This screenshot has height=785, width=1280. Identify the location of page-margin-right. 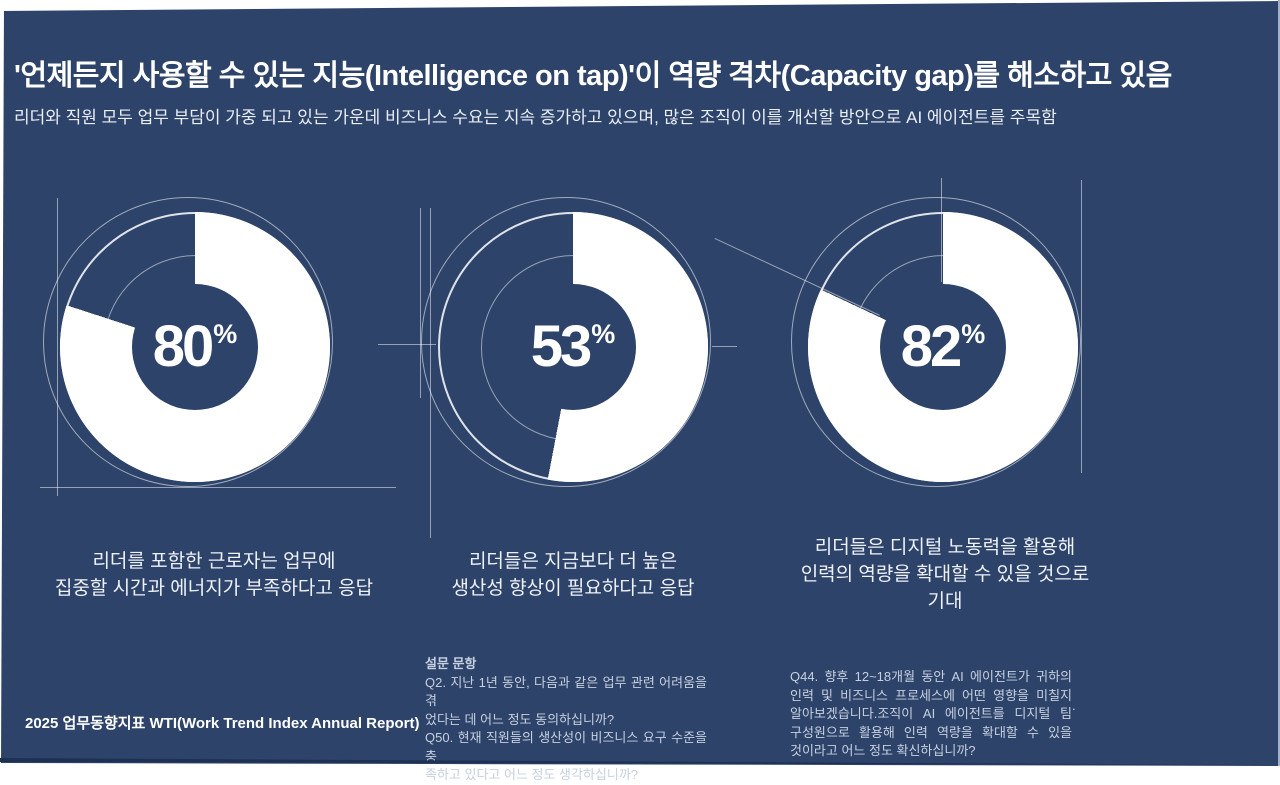
(1279, 383).